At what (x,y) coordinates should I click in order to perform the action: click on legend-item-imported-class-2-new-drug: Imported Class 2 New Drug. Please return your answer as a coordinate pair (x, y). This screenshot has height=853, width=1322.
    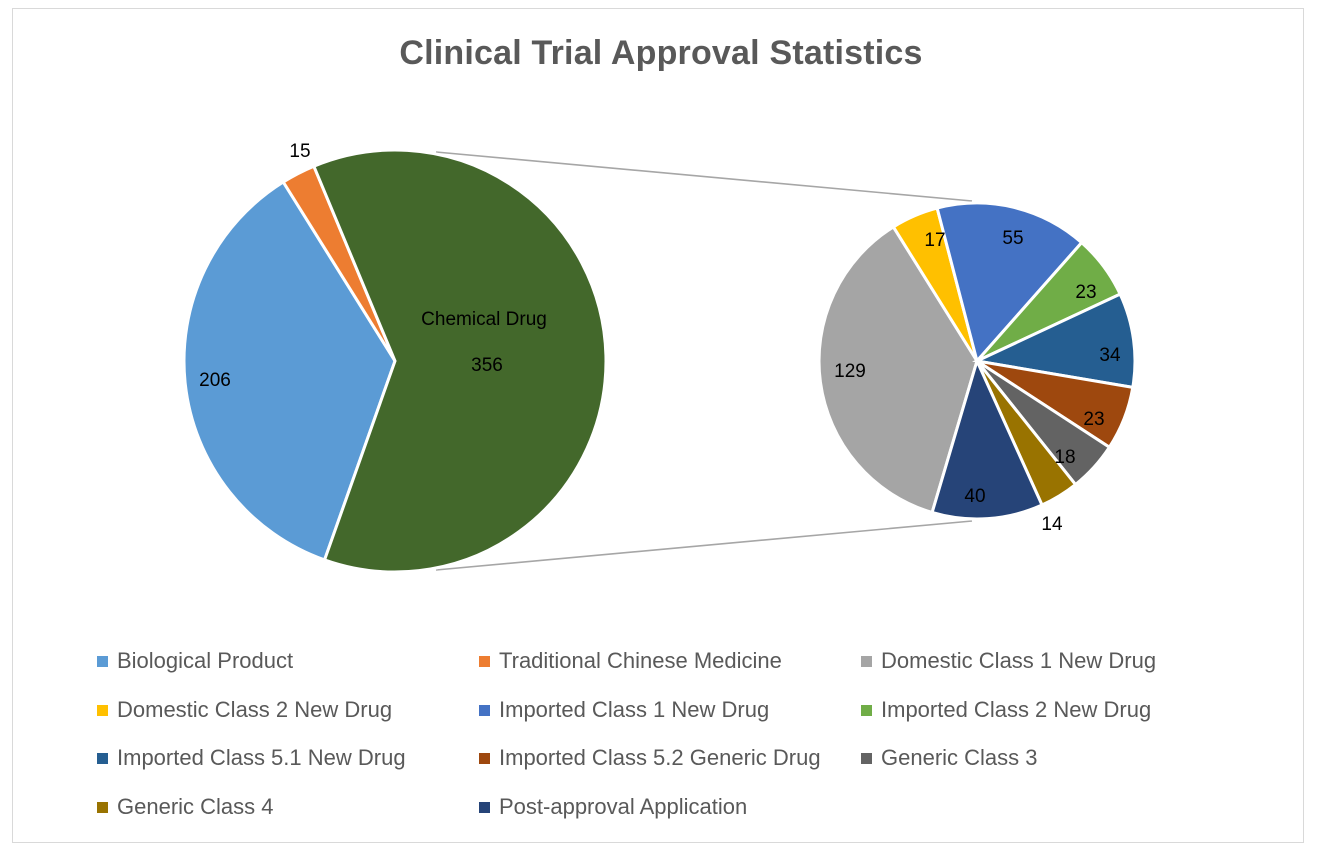
    Looking at the image, I should click on (1006, 710).